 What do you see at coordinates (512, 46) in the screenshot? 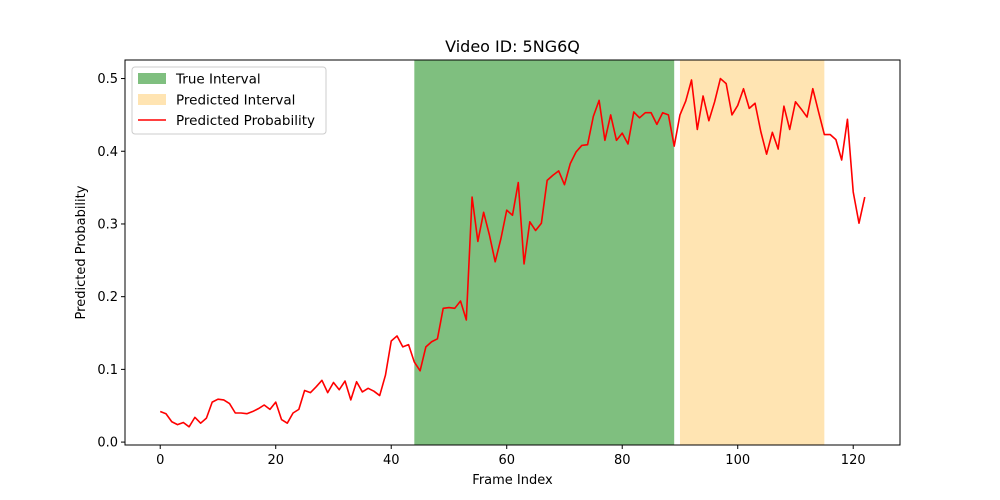
I see `chart-title: Video ID: 5NG6Q` at bounding box center [512, 46].